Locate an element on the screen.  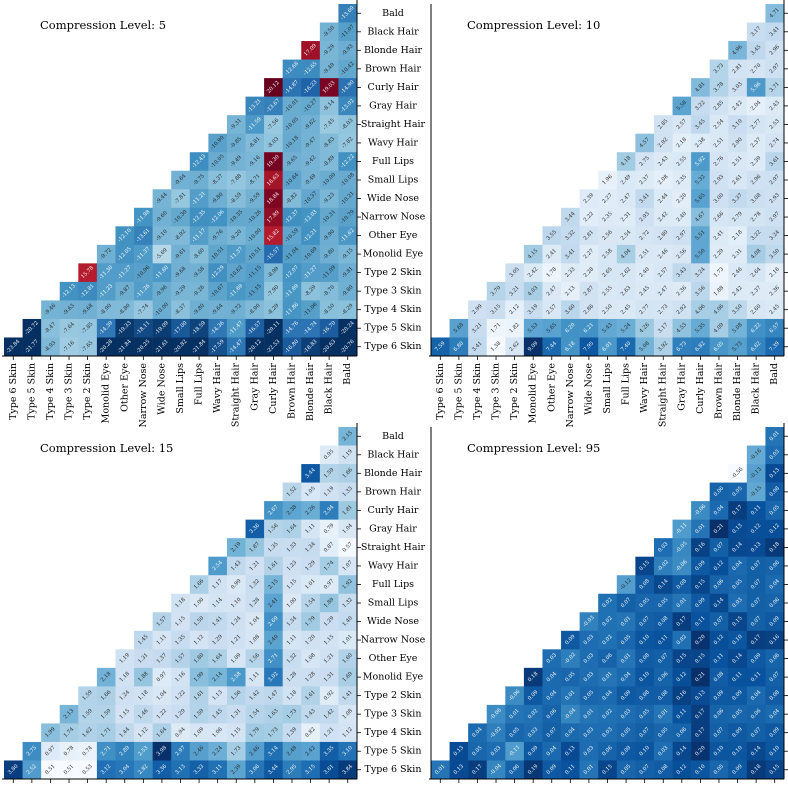
x-tick-label: Narrow Nose is located at coordinates (143, 395).